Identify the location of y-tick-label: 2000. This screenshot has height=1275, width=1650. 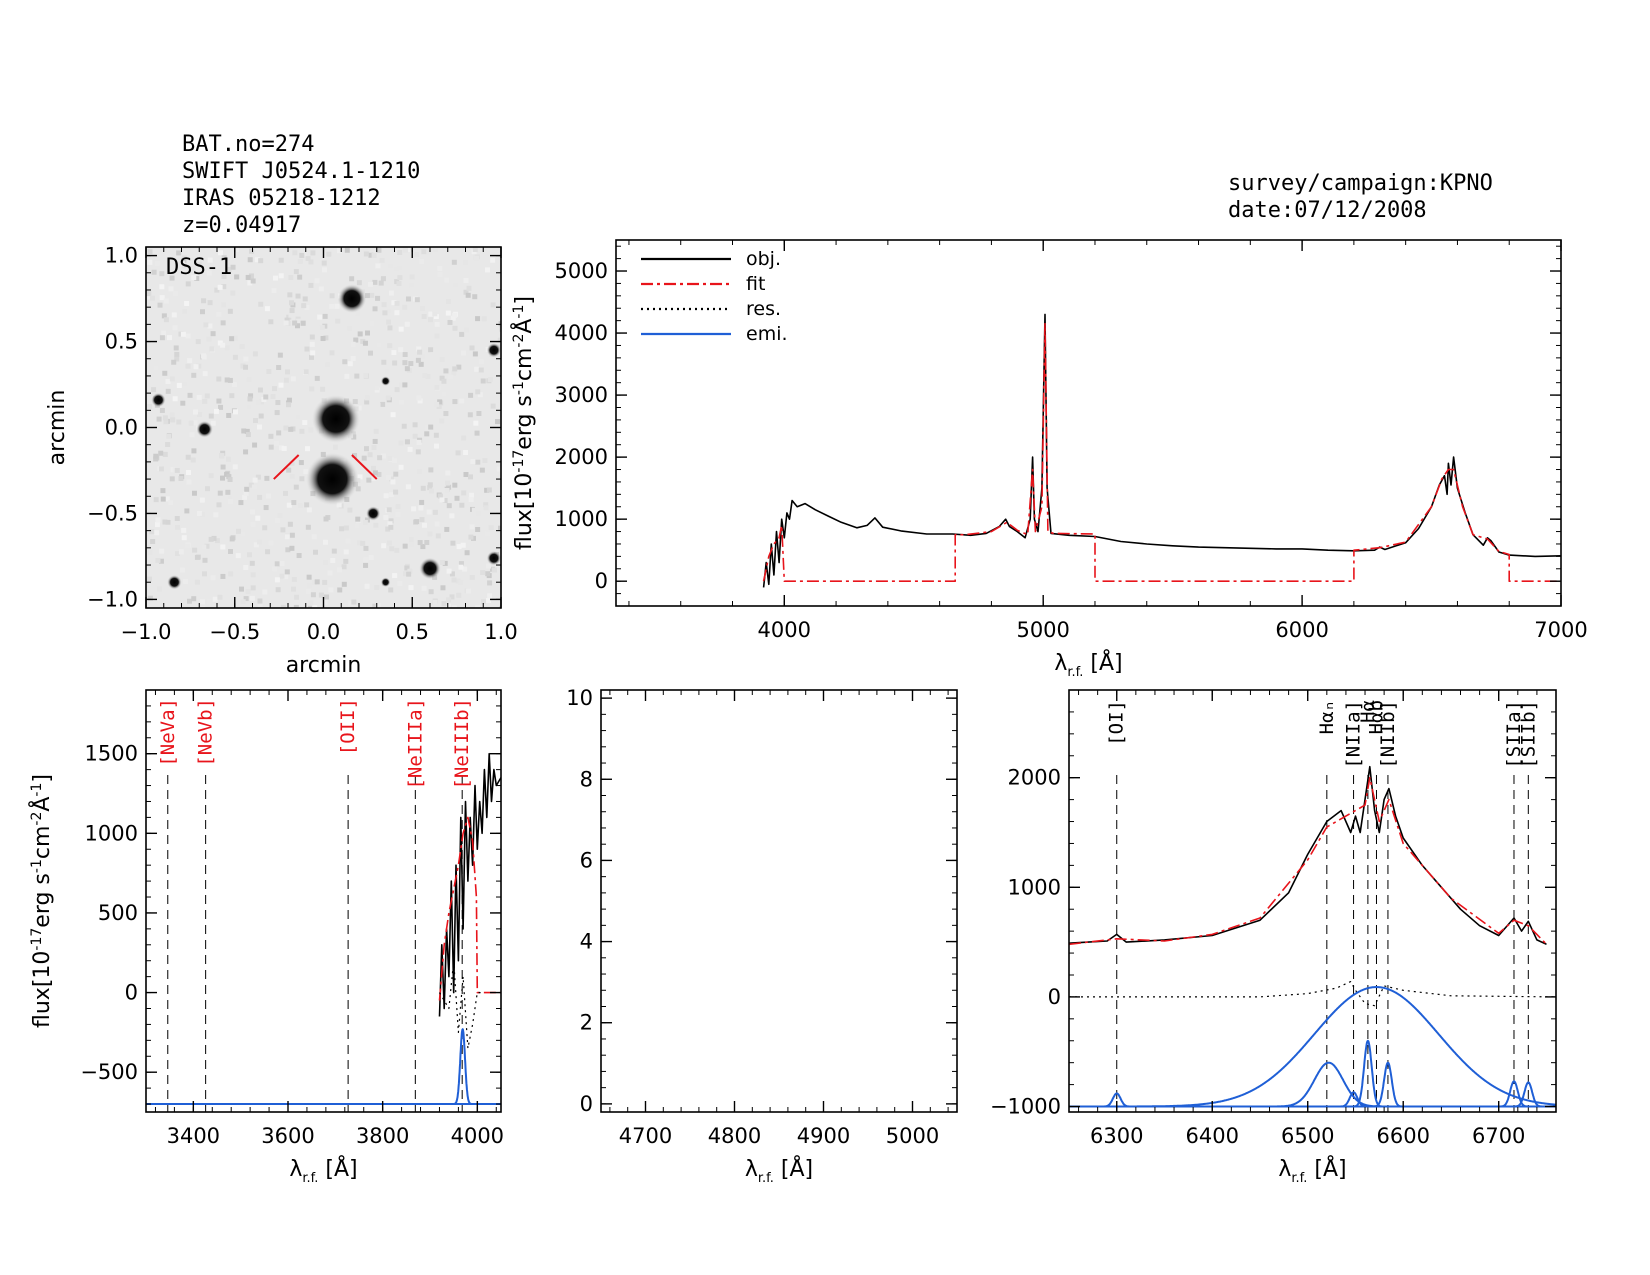
(581, 457).